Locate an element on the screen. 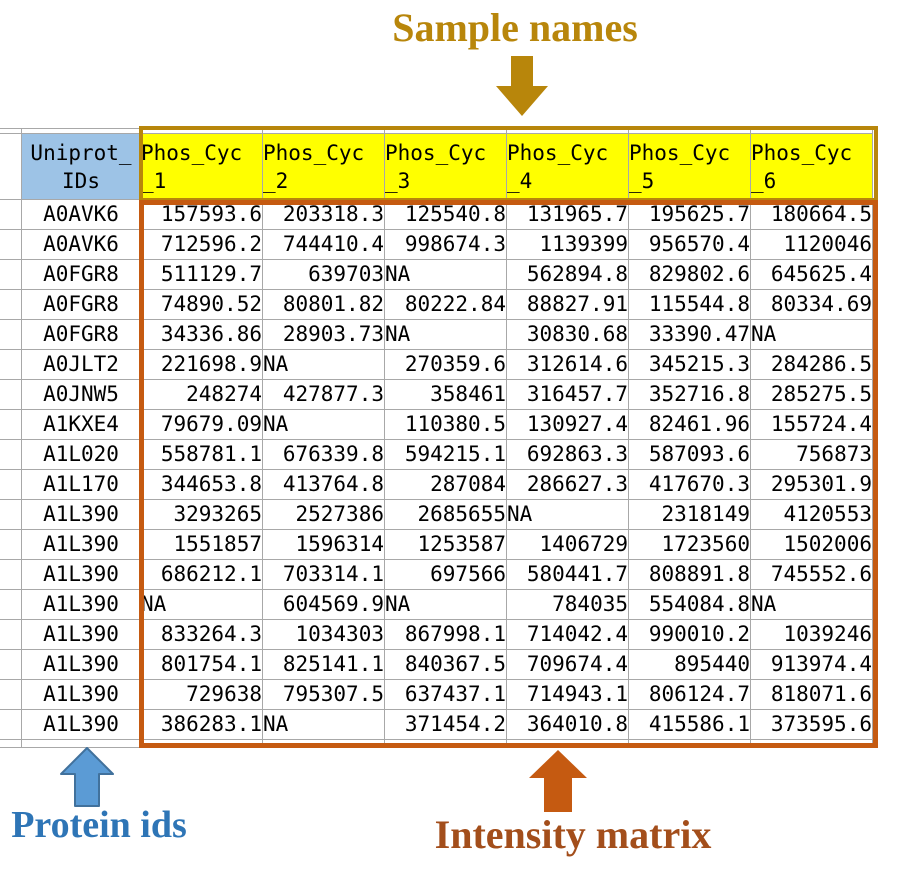  intensity-cell: 806124.7 is located at coordinates (690, 695).